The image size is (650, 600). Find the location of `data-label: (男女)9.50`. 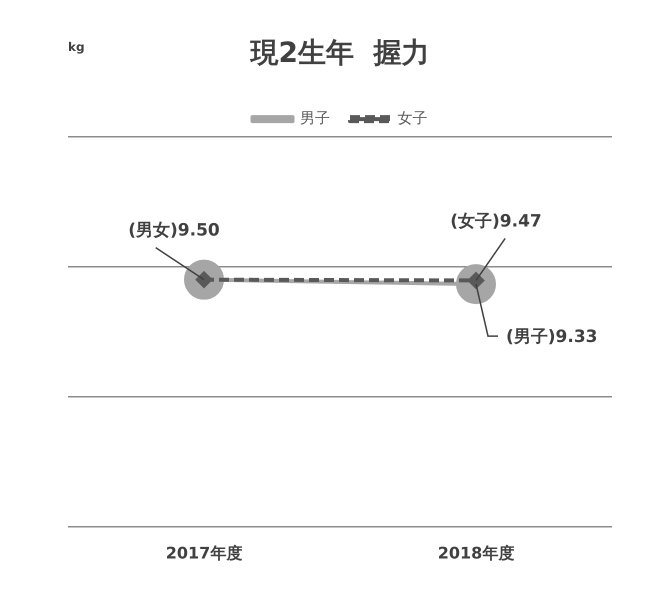

data-label: (男女)9.50 is located at coordinates (174, 230).